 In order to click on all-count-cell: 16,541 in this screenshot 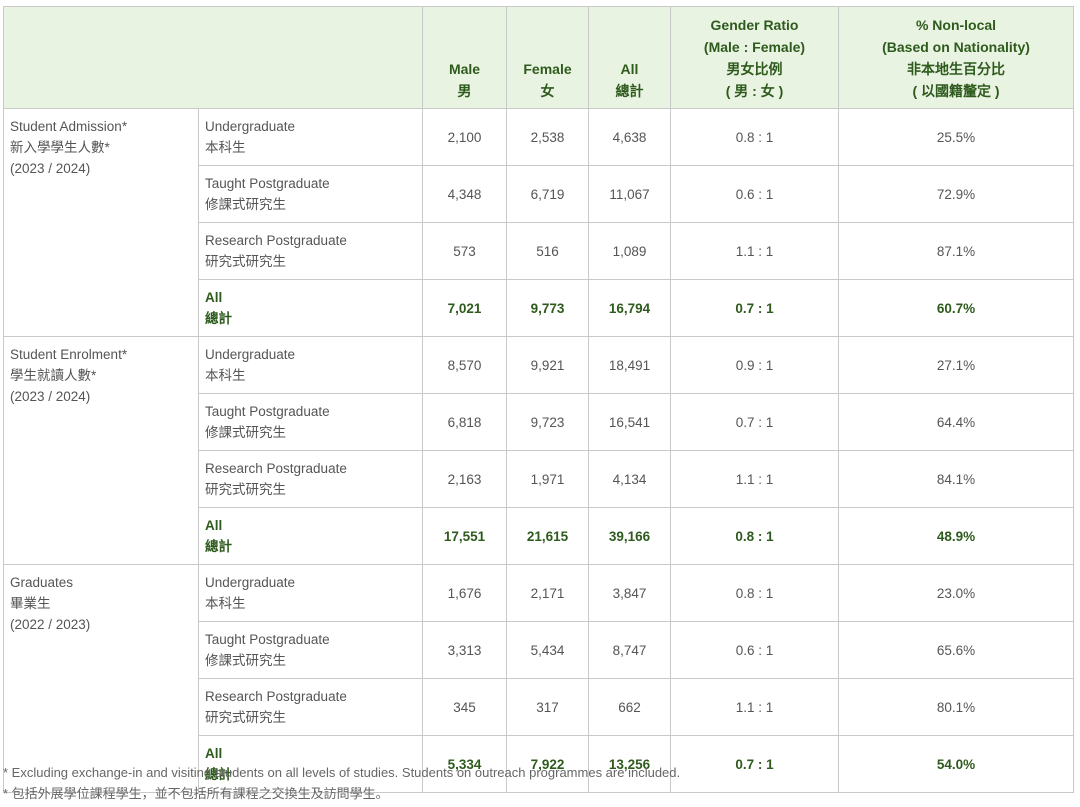, I will do `click(629, 422)`.